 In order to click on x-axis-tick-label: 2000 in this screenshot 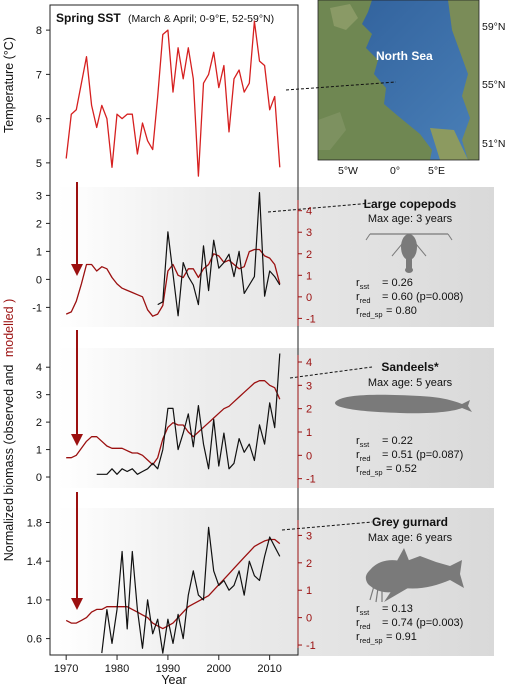, I will do `click(219, 669)`.